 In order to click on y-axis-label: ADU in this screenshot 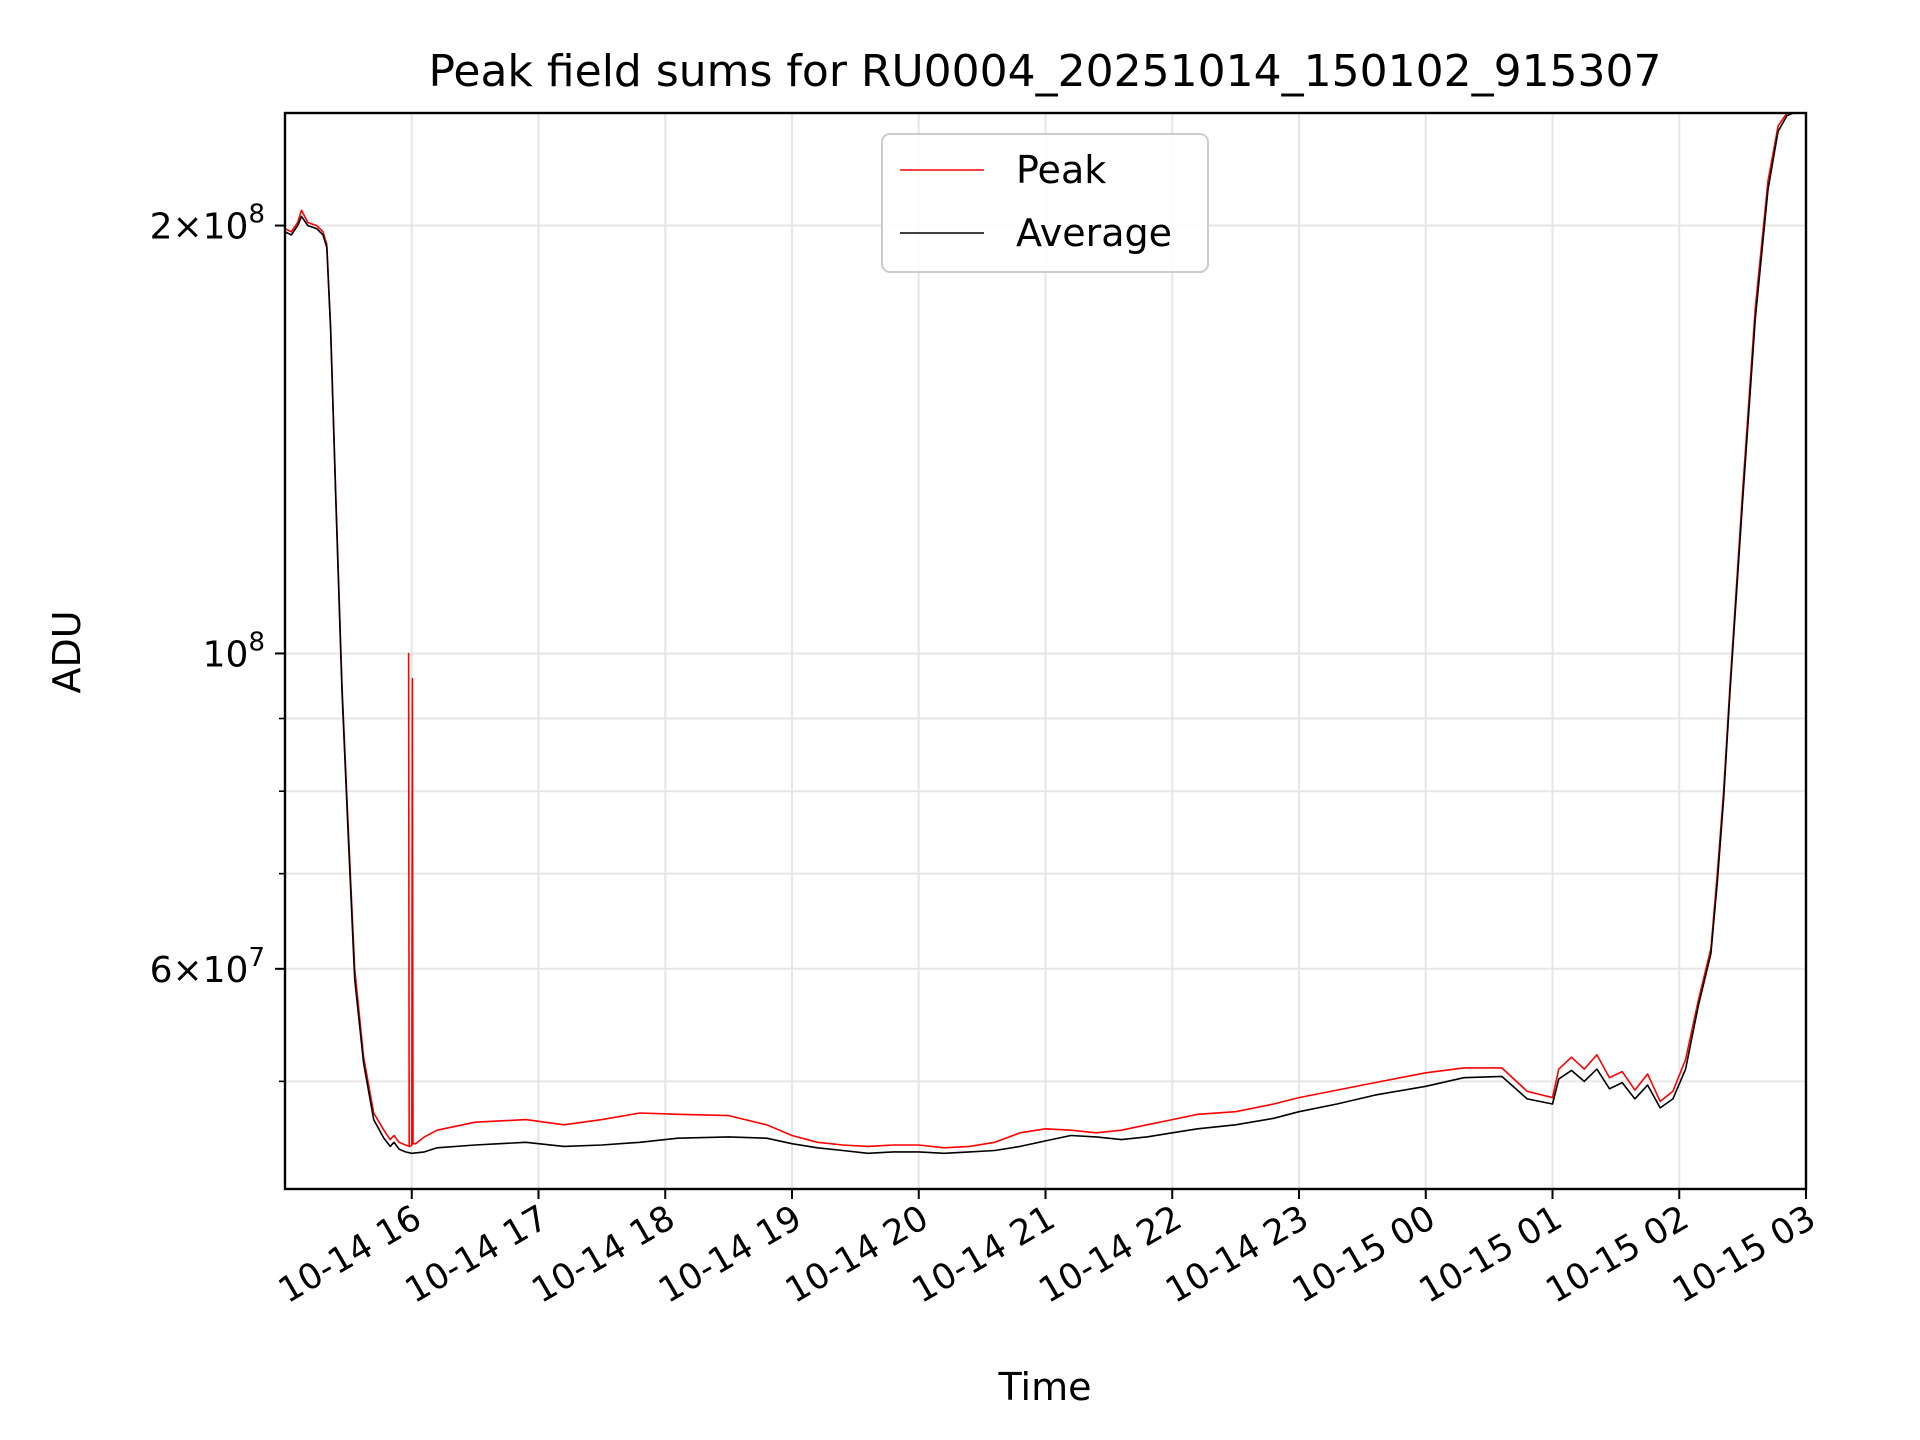, I will do `click(67, 651)`.